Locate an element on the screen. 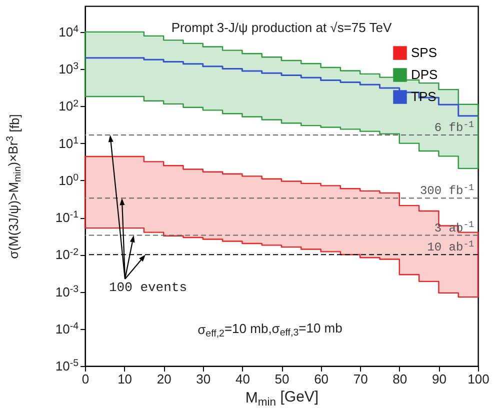  annotation: σ$_{eff,2}$=10 mb,σ$_{eff,3}$=10 mb is located at coordinates (270, 330).